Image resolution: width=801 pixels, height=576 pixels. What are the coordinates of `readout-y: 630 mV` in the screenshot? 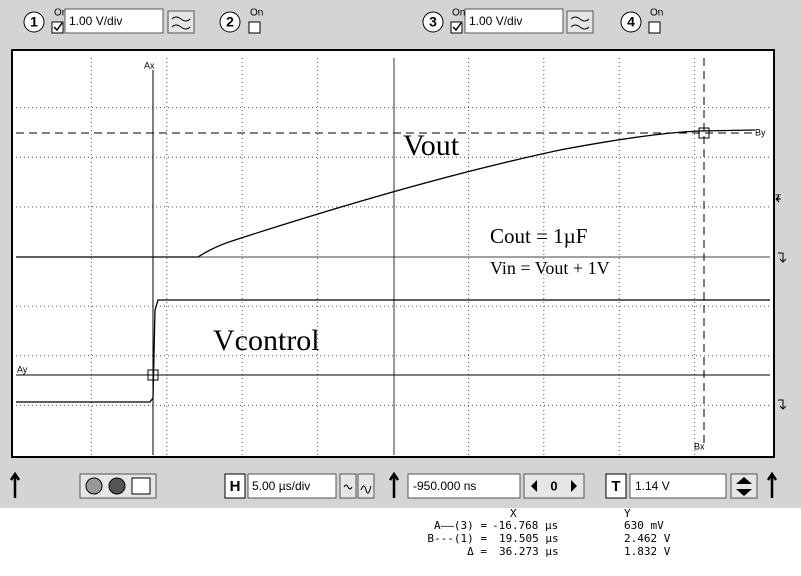 It's located at (644, 525).